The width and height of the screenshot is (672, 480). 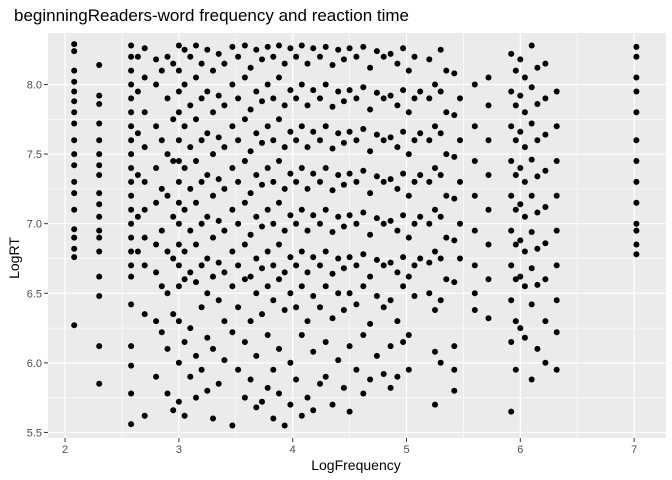 I want to click on x-tick-label: 4, so click(x=293, y=450).